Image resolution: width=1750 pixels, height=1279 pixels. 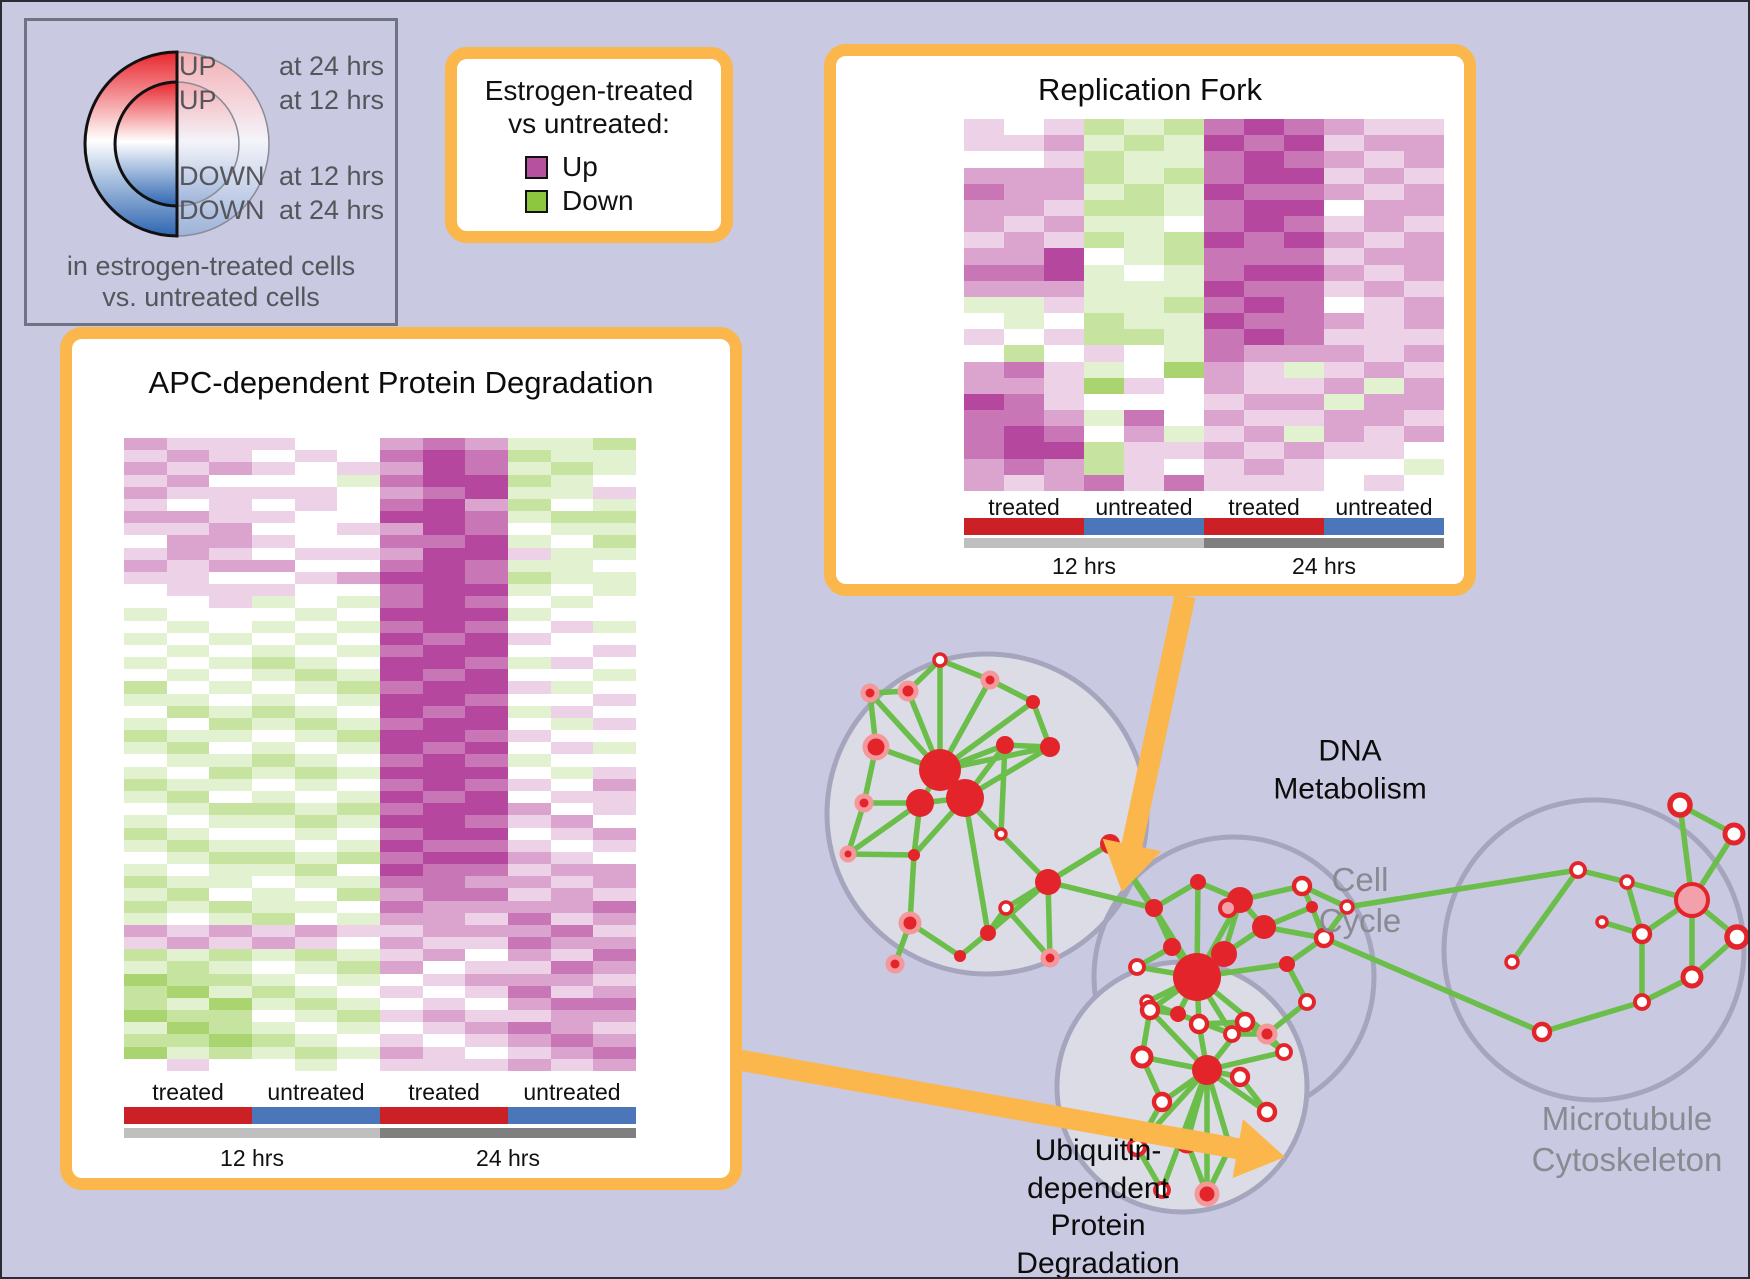 I want to click on network-edge, so click(x=1003, y=789).